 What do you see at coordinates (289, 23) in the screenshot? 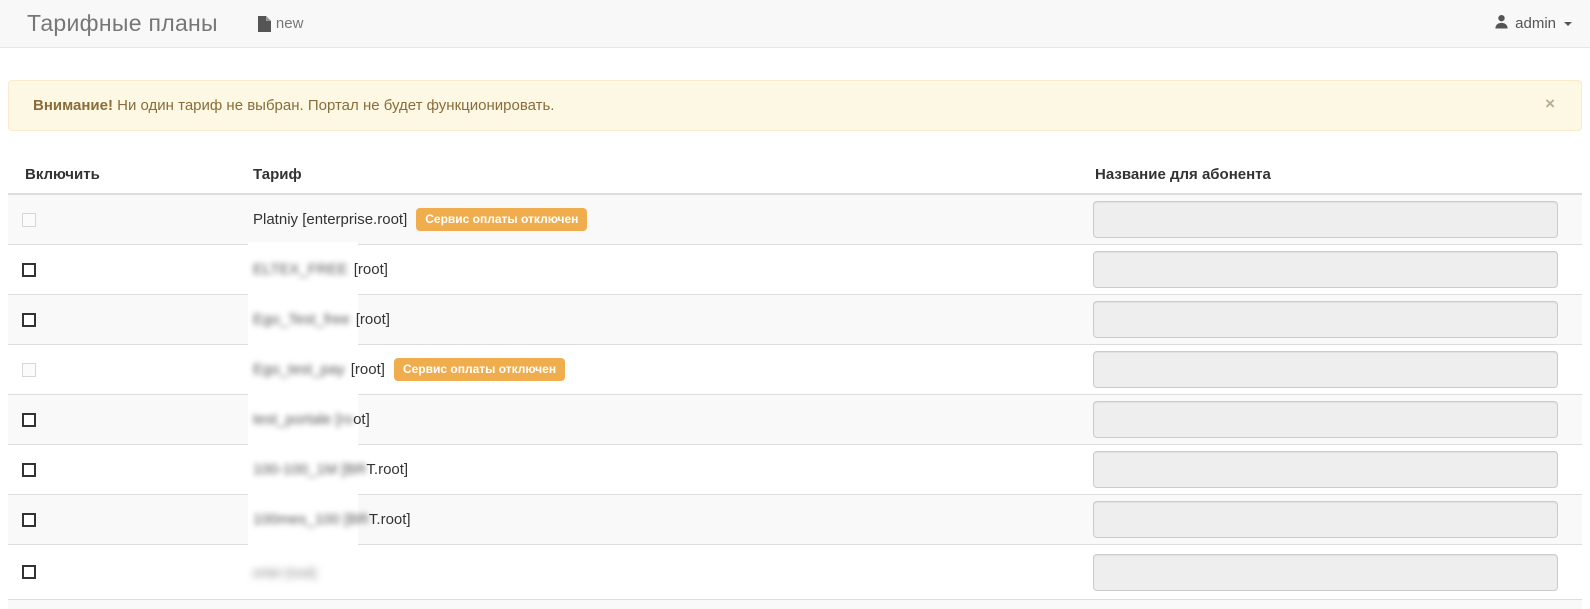
I see `nav-item-new-label: new` at bounding box center [289, 23].